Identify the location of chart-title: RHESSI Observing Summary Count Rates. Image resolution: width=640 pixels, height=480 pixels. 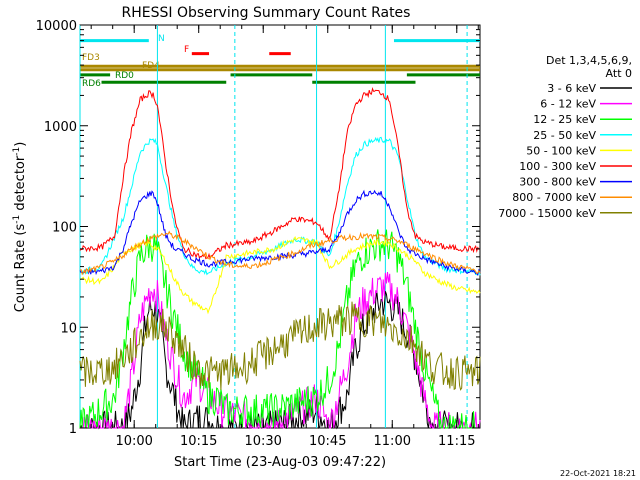
(266, 13).